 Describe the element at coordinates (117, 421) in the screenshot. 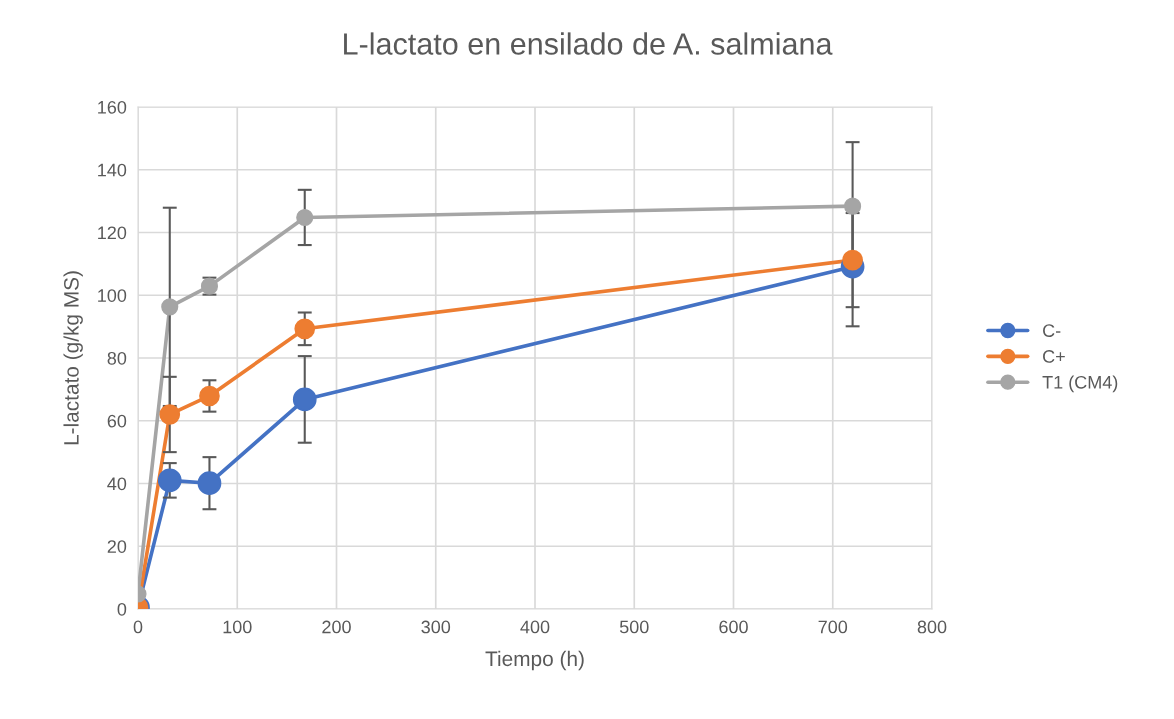

I see `y-tick-label: 60` at that location.